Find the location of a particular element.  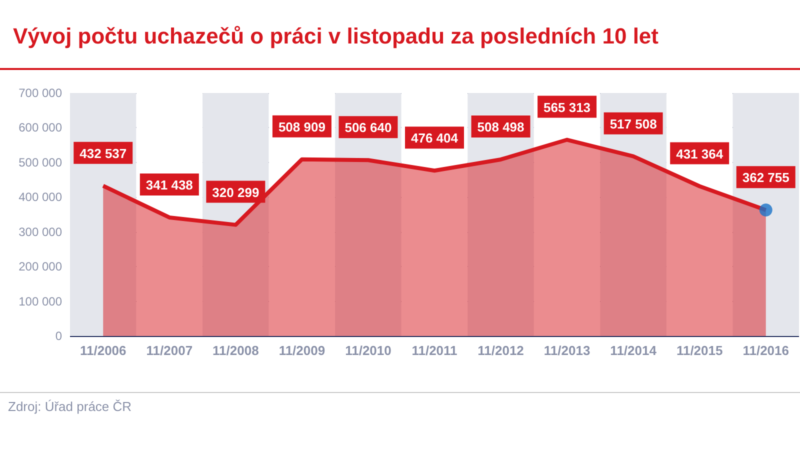

y-tick-label: 300 000 is located at coordinates (40, 231).